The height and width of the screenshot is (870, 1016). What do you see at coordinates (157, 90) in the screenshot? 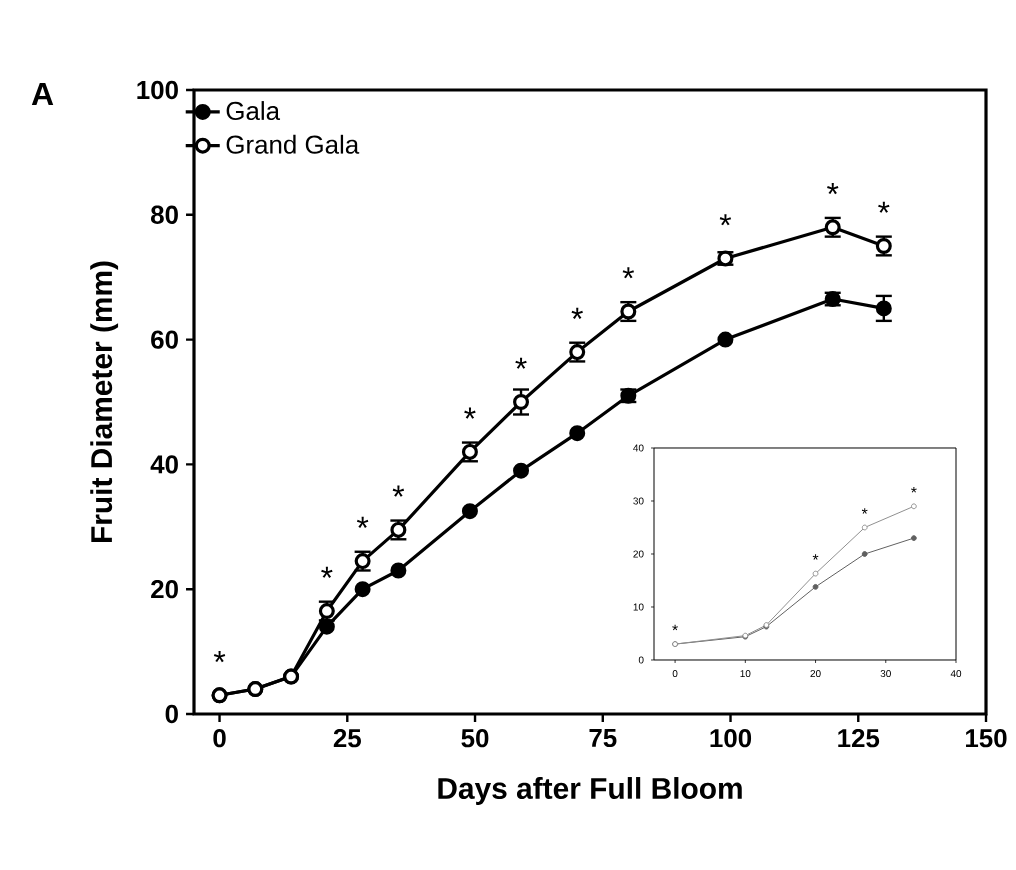
I see `y-tick-label: 100` at bounding box center [157, 90].